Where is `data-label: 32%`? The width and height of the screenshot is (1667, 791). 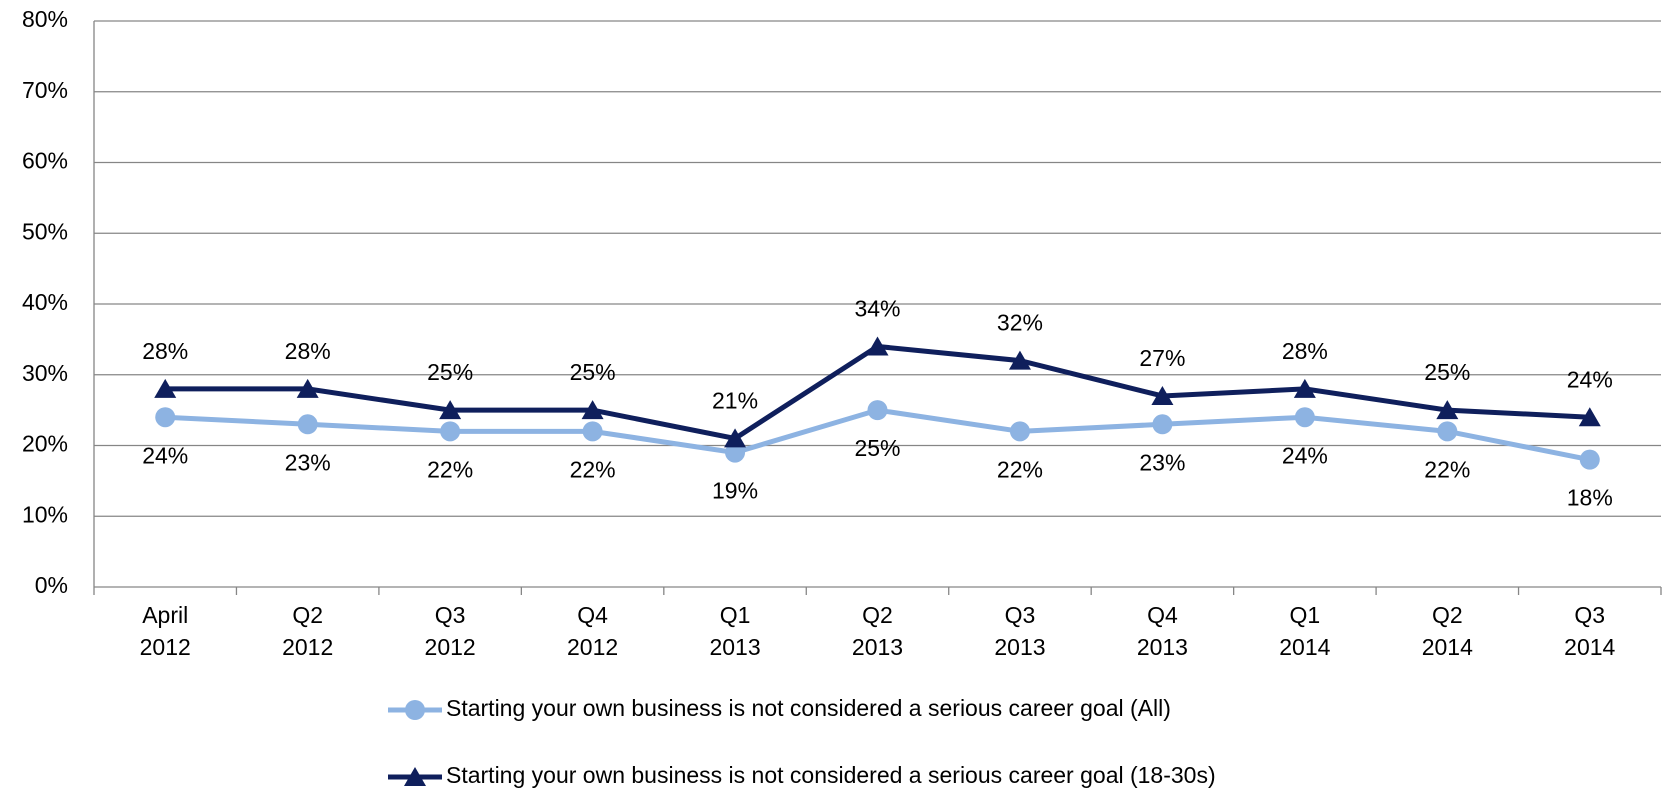
data-label: 32% is located at coordinates (1020, 323).